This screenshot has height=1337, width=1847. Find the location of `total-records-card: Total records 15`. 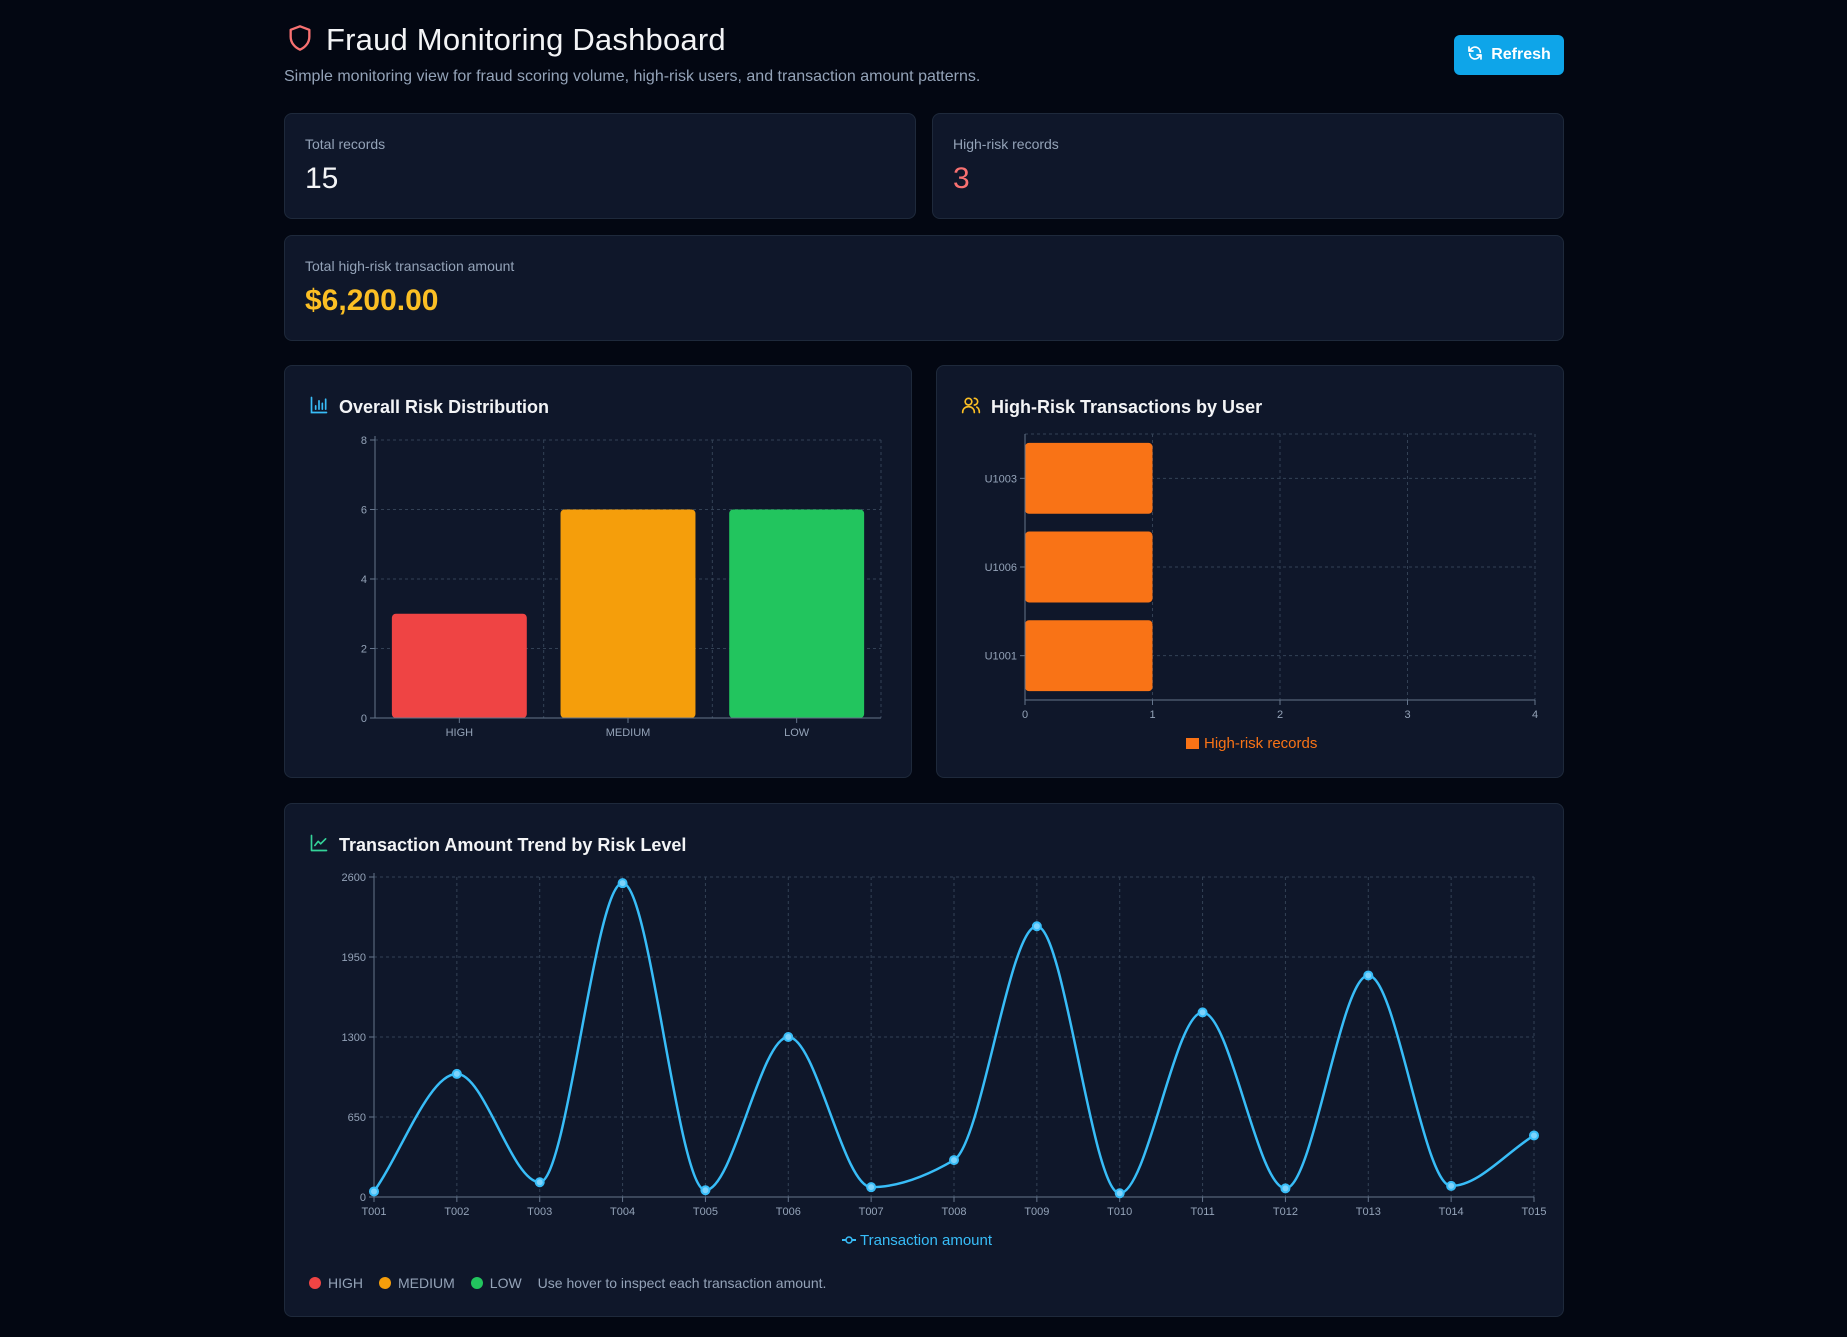

total-records-card: Total records 15 is located at coordinates (600, 166).